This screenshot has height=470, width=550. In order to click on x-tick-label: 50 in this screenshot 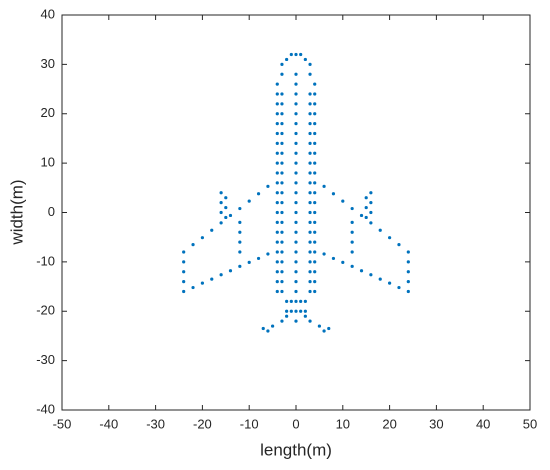, I will do `click(530, 423)`.